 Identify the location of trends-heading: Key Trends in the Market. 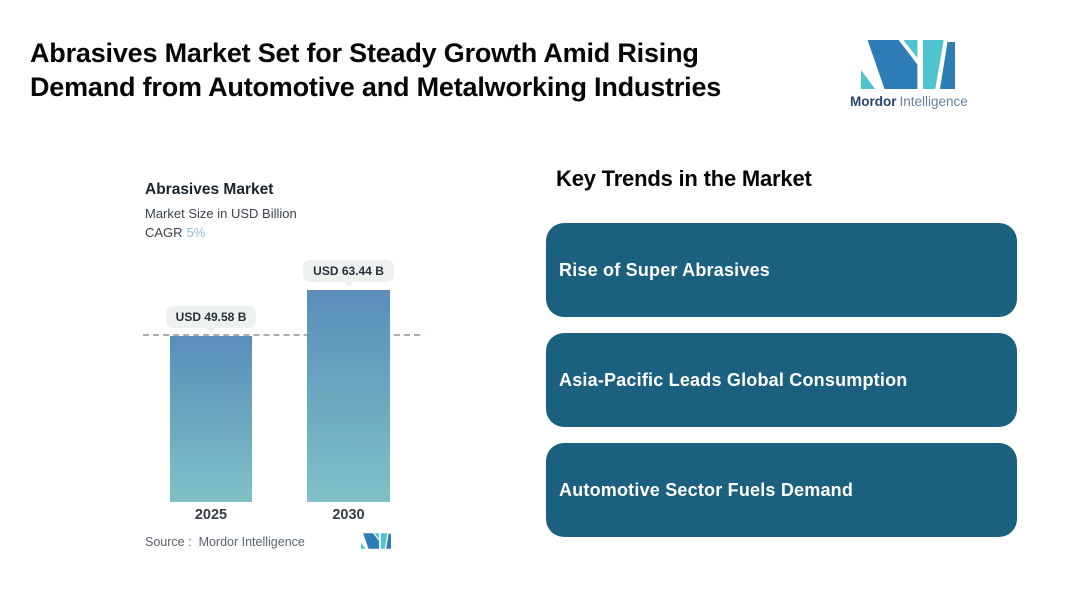
(684, 178).